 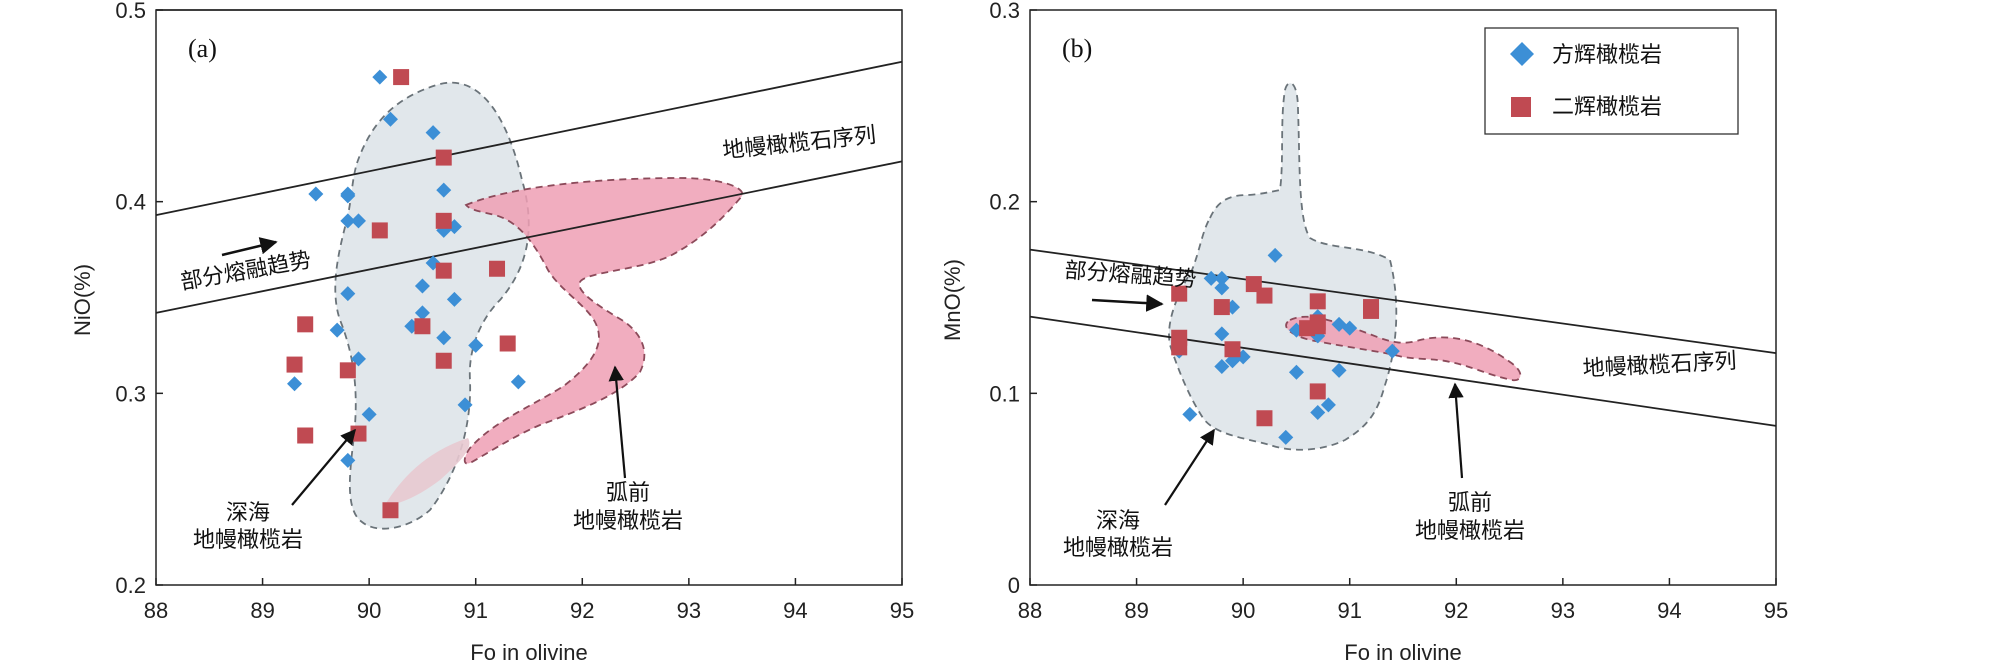 What do you see at coordinates (564, 341) in the screenshot?
I see `region-forearc-a` at bounding box center [564, 341].